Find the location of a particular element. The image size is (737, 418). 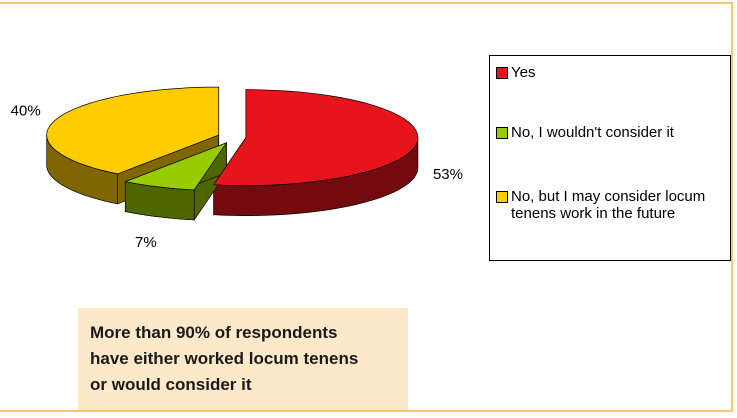

legend-label: Yes is located at coordinates (523, 72).